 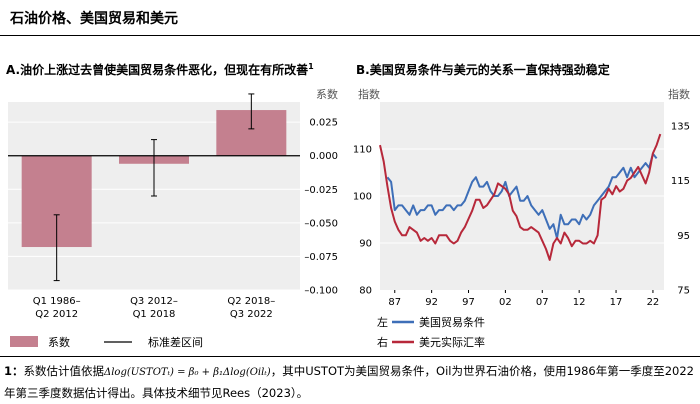 What do you see at coordinates (251, 314) in the screenshot?
I see `panel-a-x-tick-line: Q3 2022` at bounding box center [251, 314].